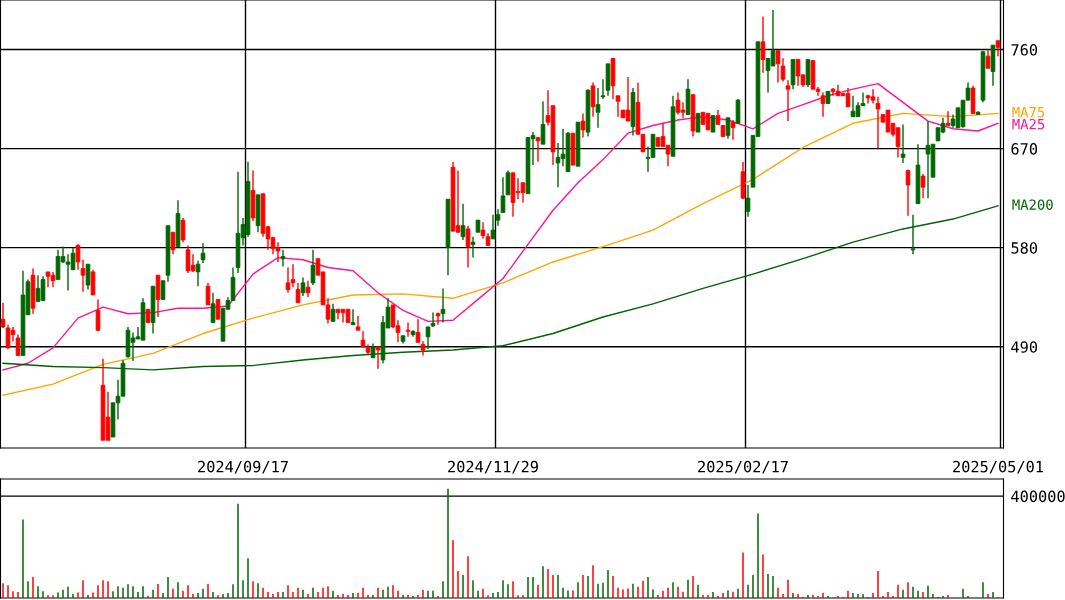  Describe the element at coordinates (1032, 204) in the screenshot. I see `series-label: MA200` at that location.